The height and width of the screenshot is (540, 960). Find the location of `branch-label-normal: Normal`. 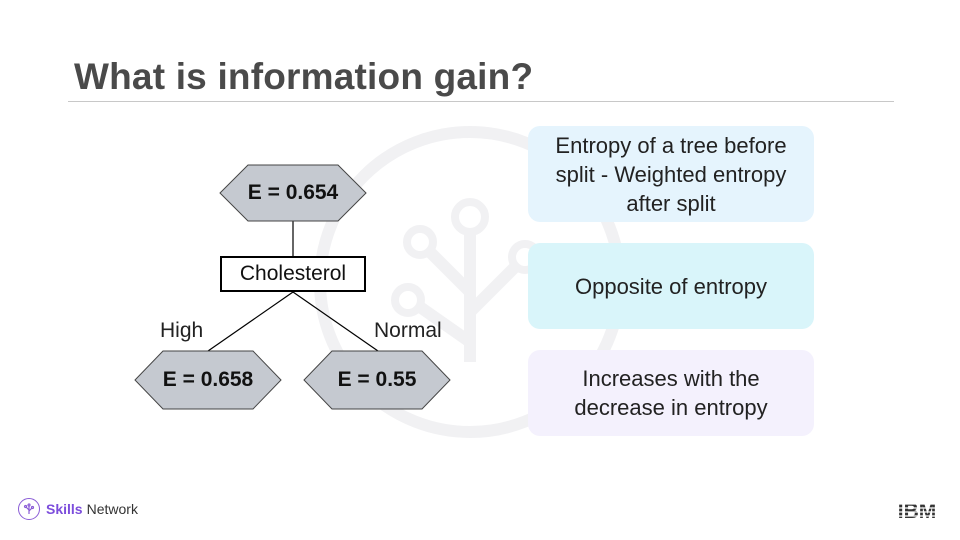

branch-label-normal: Normal is located at coordinates (408, 330).